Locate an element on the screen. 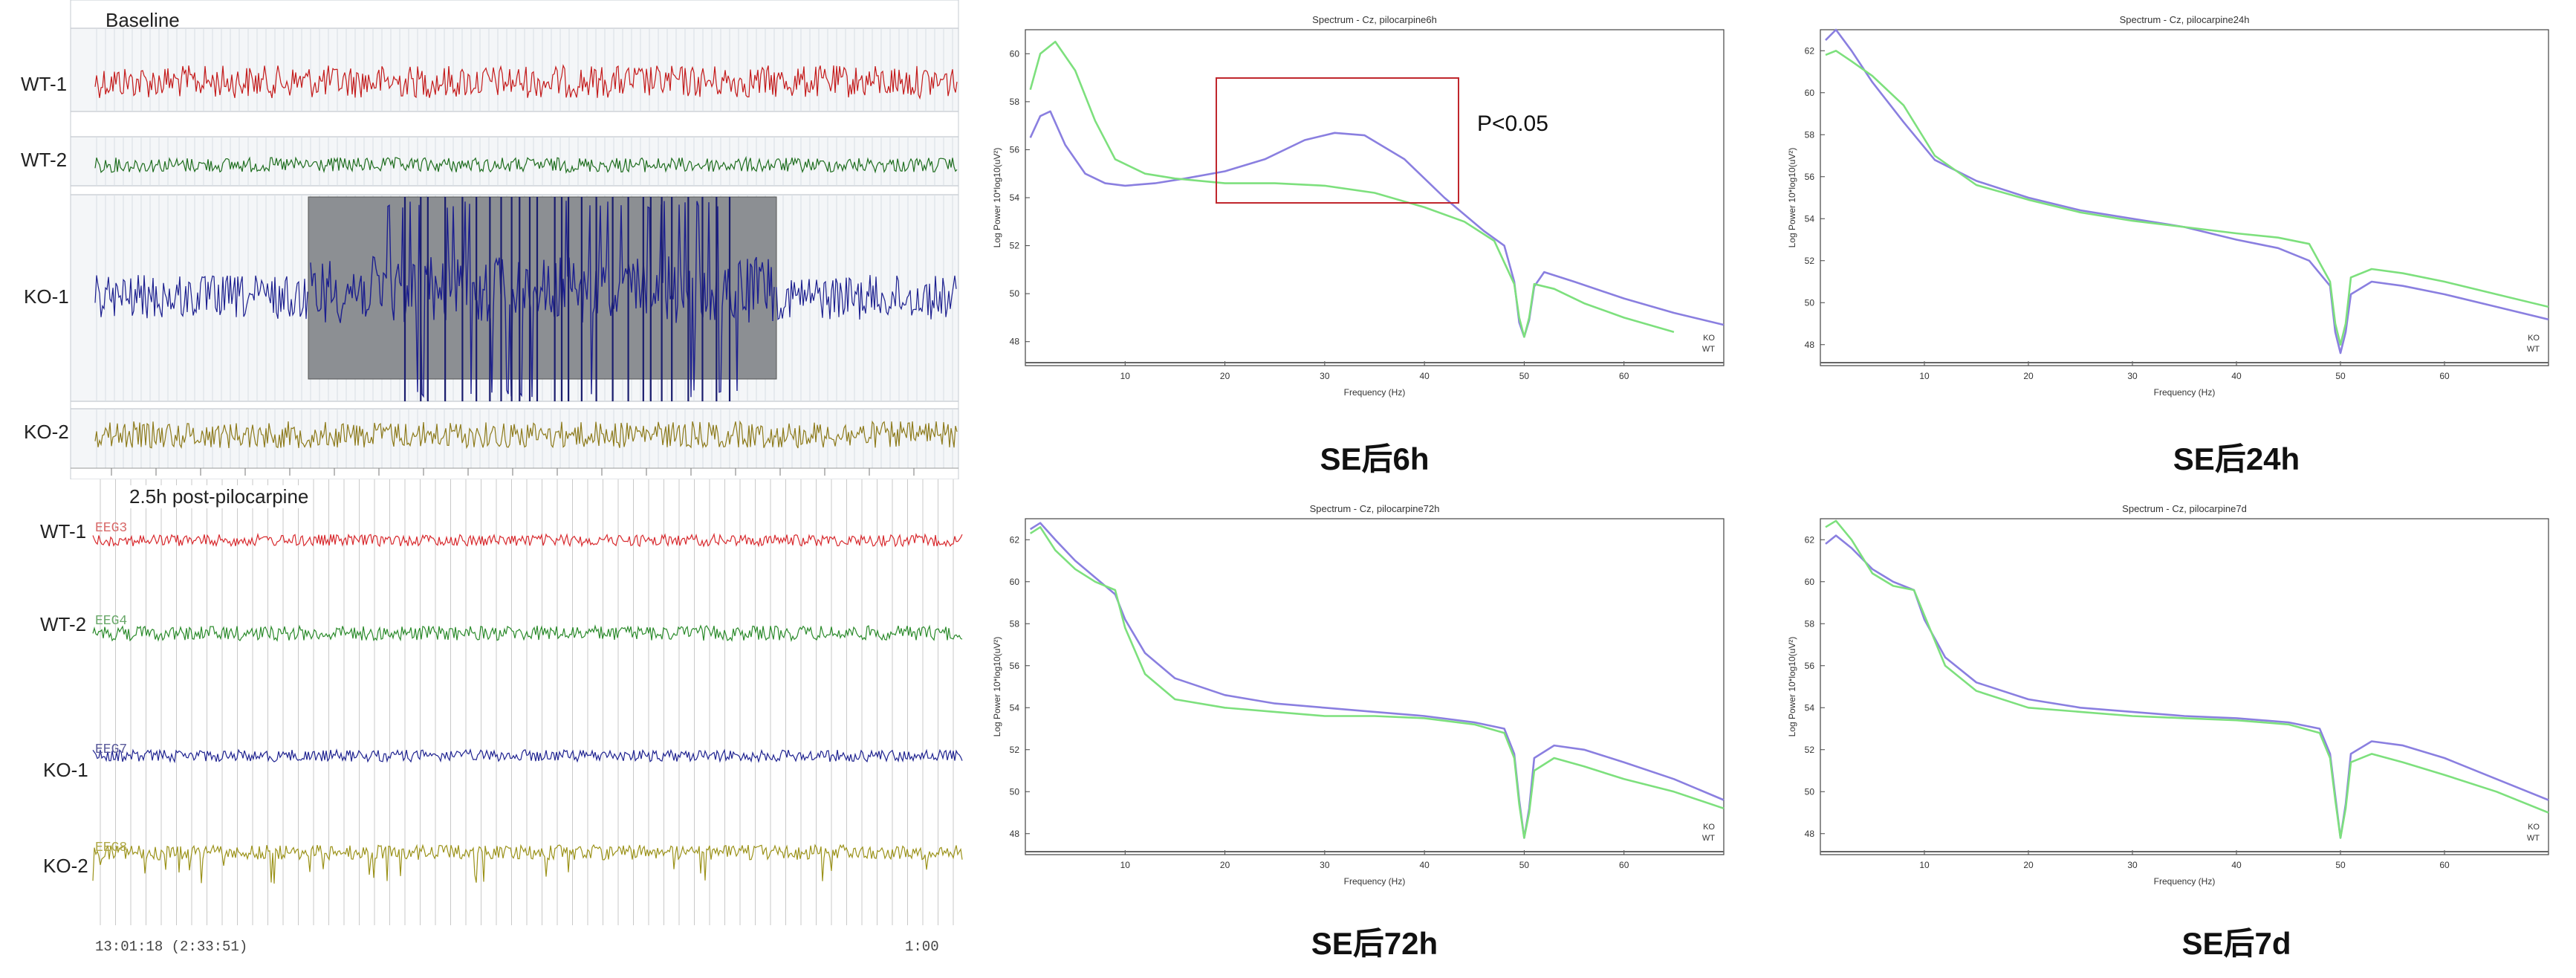  baseline-label-wt1: WT-1 is located at coordinates (44, 84).